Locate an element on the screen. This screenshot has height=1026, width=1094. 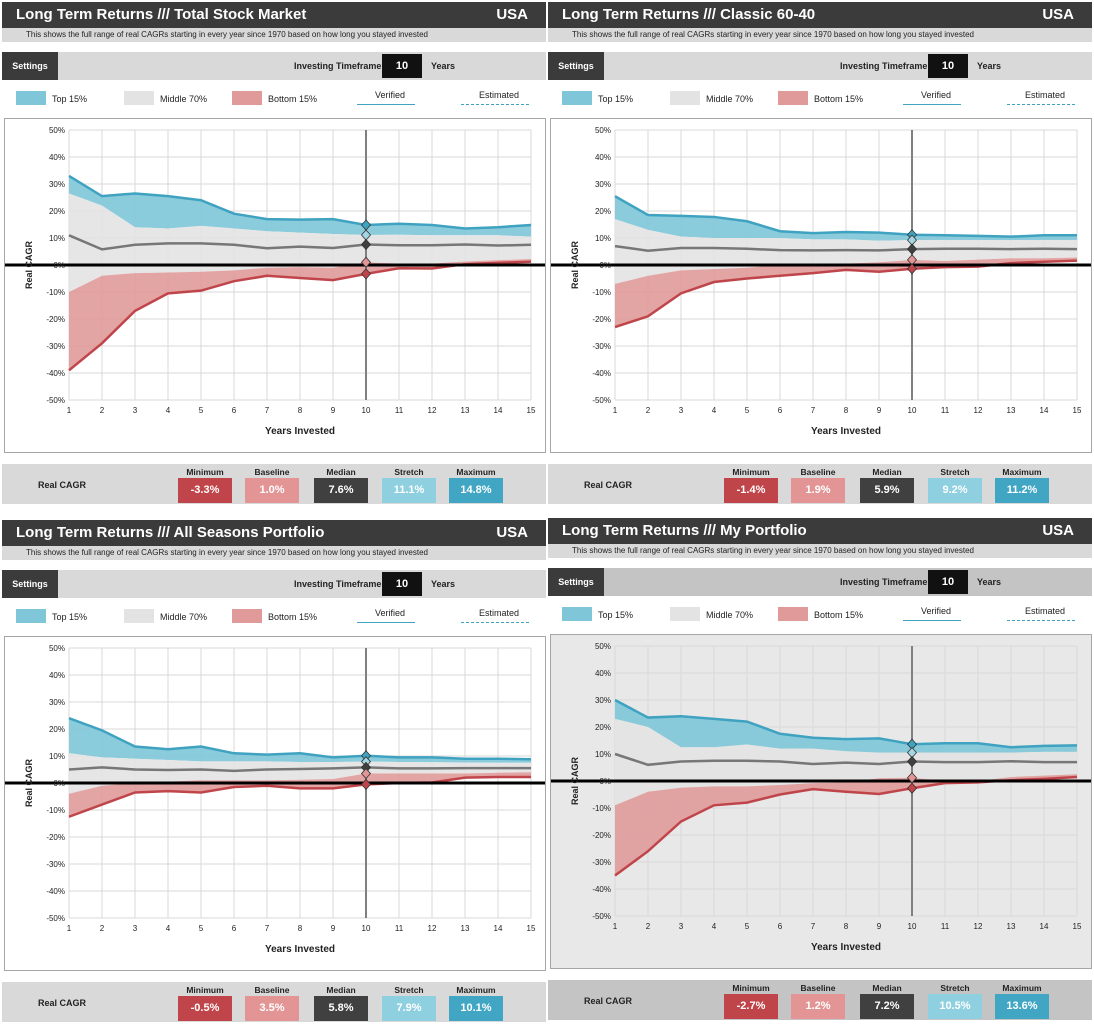
stat-stretch-value: 7.9% is located at coordinates (409, 1008).